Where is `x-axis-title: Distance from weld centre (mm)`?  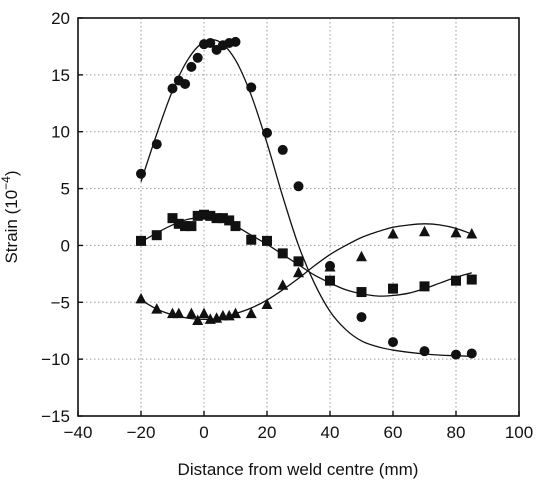 x-axis-title: Distance from weld centre (mm) is located at coordinates (298, 469).